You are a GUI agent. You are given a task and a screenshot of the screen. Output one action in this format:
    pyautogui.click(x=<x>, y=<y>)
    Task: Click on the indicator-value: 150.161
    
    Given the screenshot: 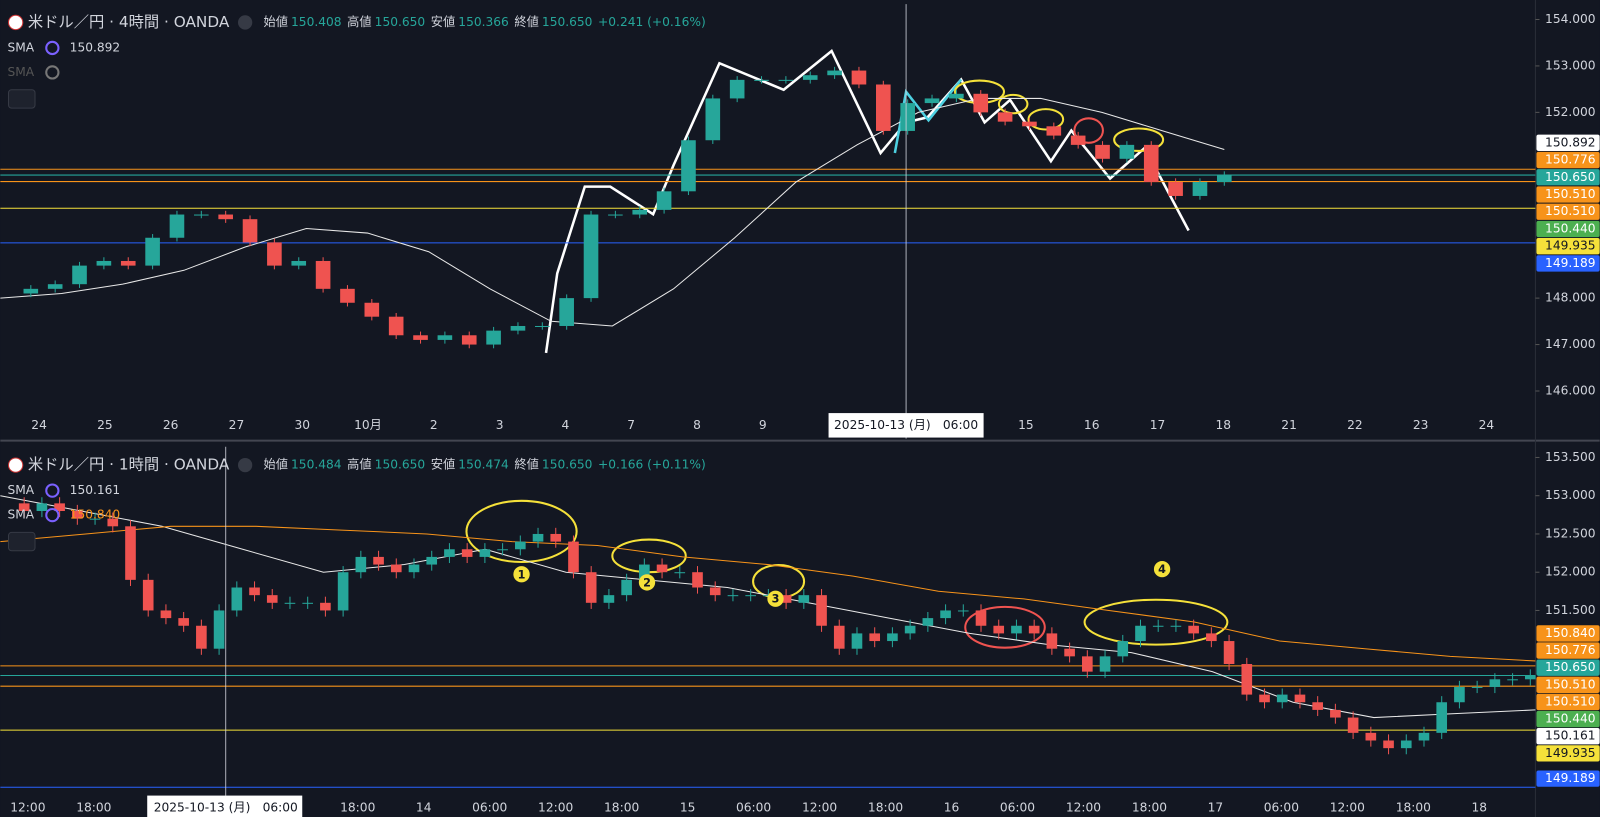 What is the action you would take?
    pyautogui.click(x=95, y=490)
    